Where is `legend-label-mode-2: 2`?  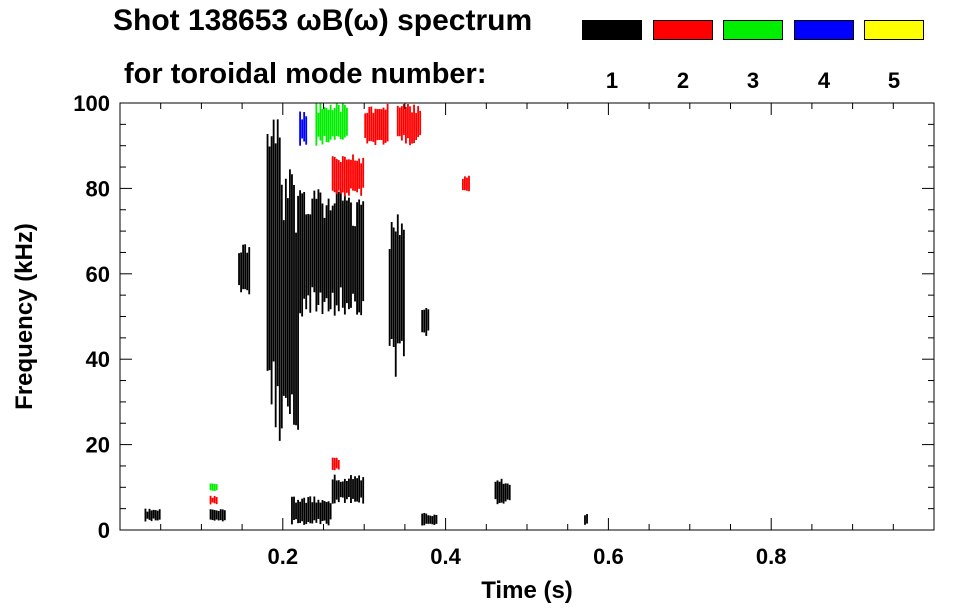
legend-label-mode-2: 2 is located at coordinates (683, 80).